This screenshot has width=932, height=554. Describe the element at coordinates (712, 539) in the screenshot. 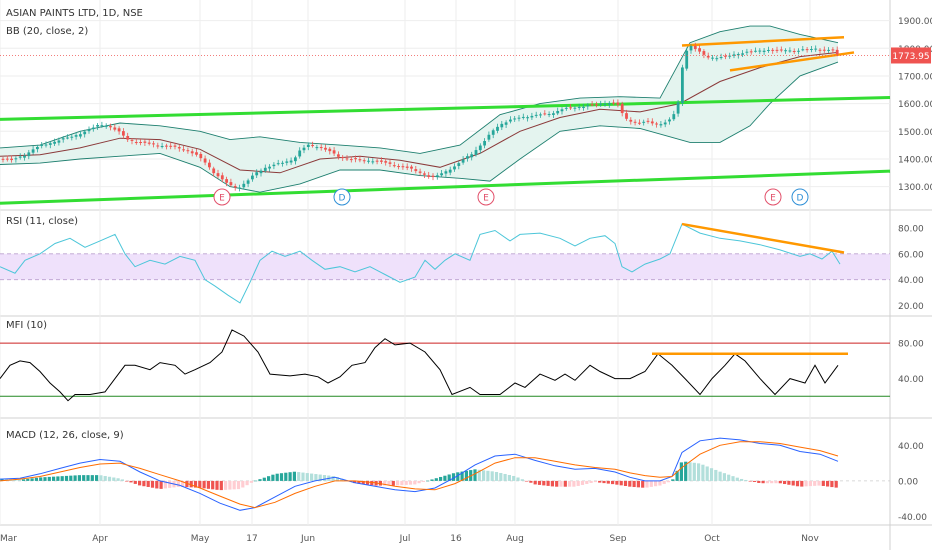

I see `time-axis-label: Oct` at that location.